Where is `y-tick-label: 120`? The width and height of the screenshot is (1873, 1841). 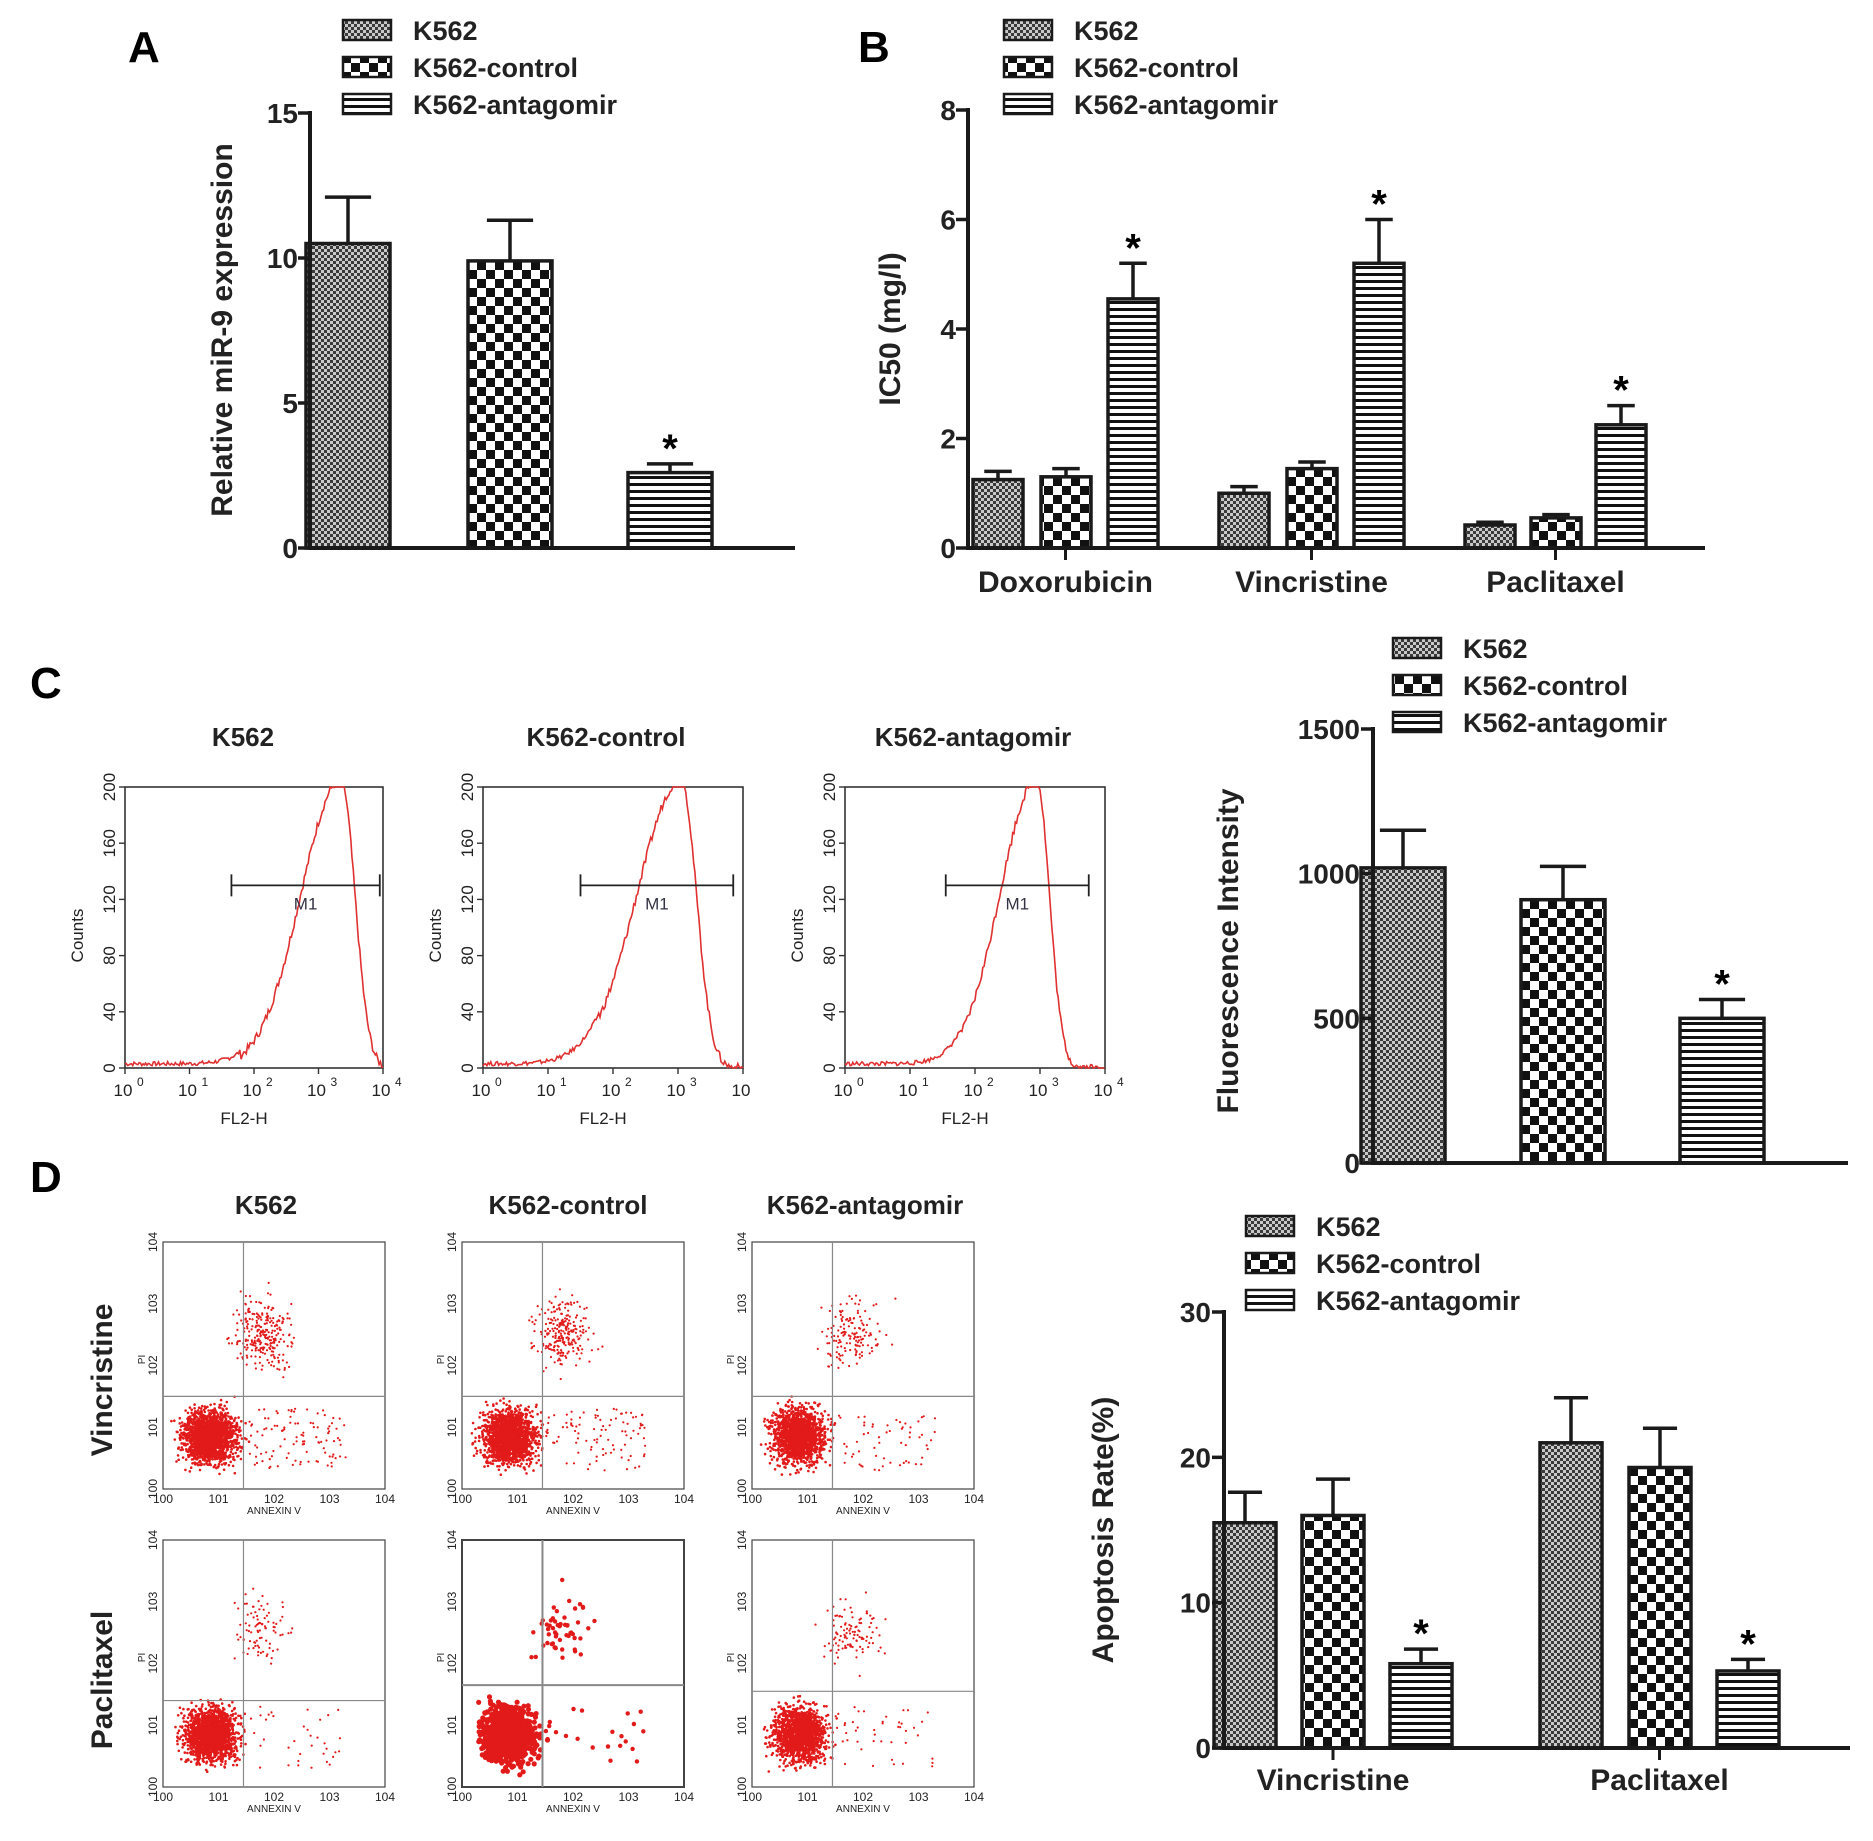 y-tick-label: 120 is located at coordinates (467, 899).